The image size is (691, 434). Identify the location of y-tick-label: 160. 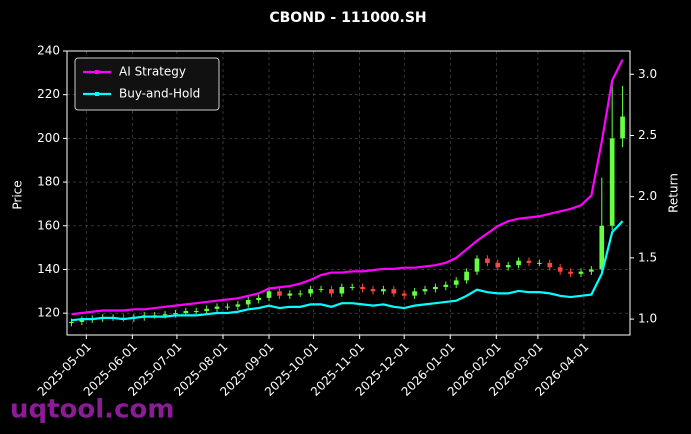
(48, 225).